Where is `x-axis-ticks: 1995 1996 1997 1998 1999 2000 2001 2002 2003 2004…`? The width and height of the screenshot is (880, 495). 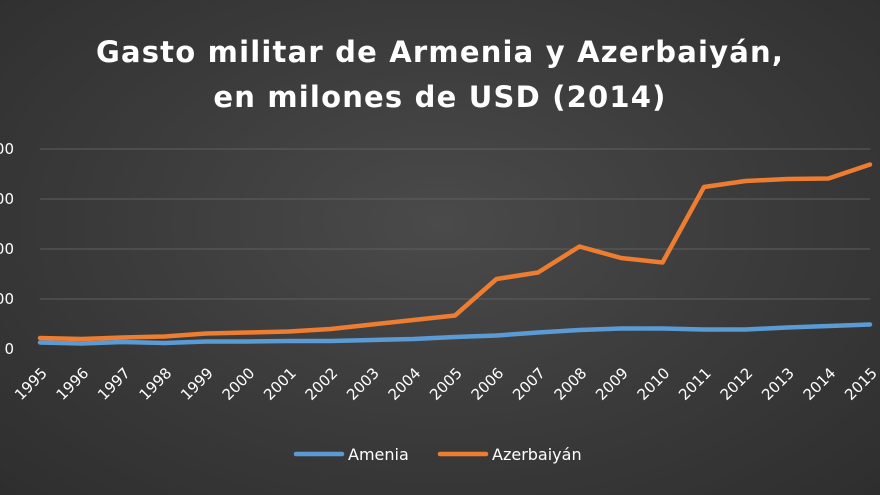
x-axis-ticks: 1995 1996 1997 1998 1999 2000 2001 2002 2003 2004… is located at coordinates (445, 384).